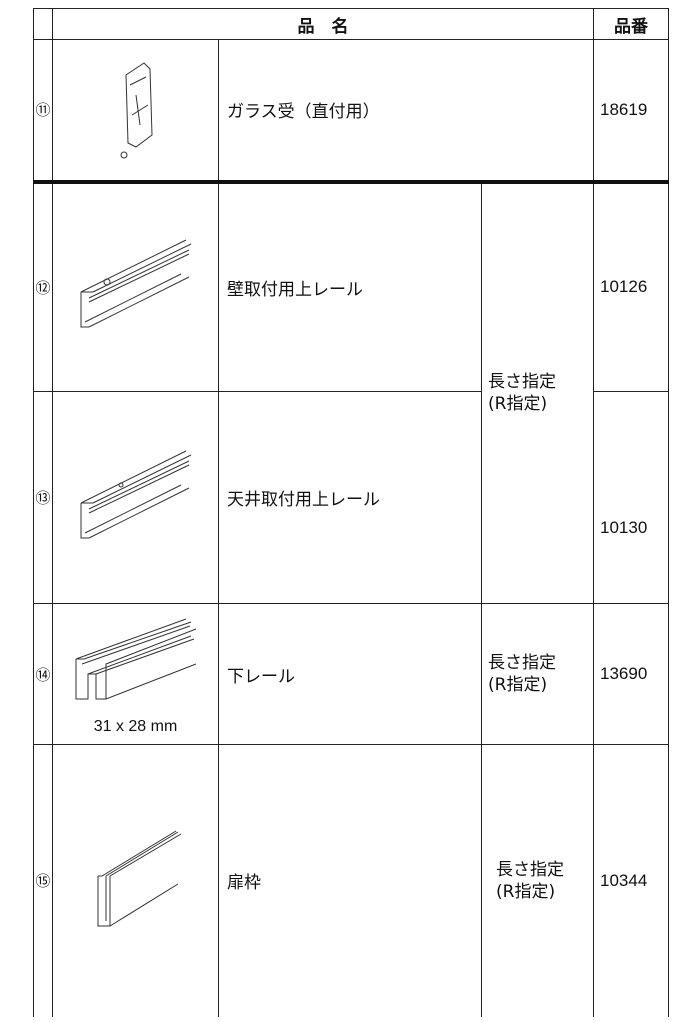 The width and height of the screenshot is (677, 1022). I want to click on part-name: 壁取付用上レール, so click(350, 286).